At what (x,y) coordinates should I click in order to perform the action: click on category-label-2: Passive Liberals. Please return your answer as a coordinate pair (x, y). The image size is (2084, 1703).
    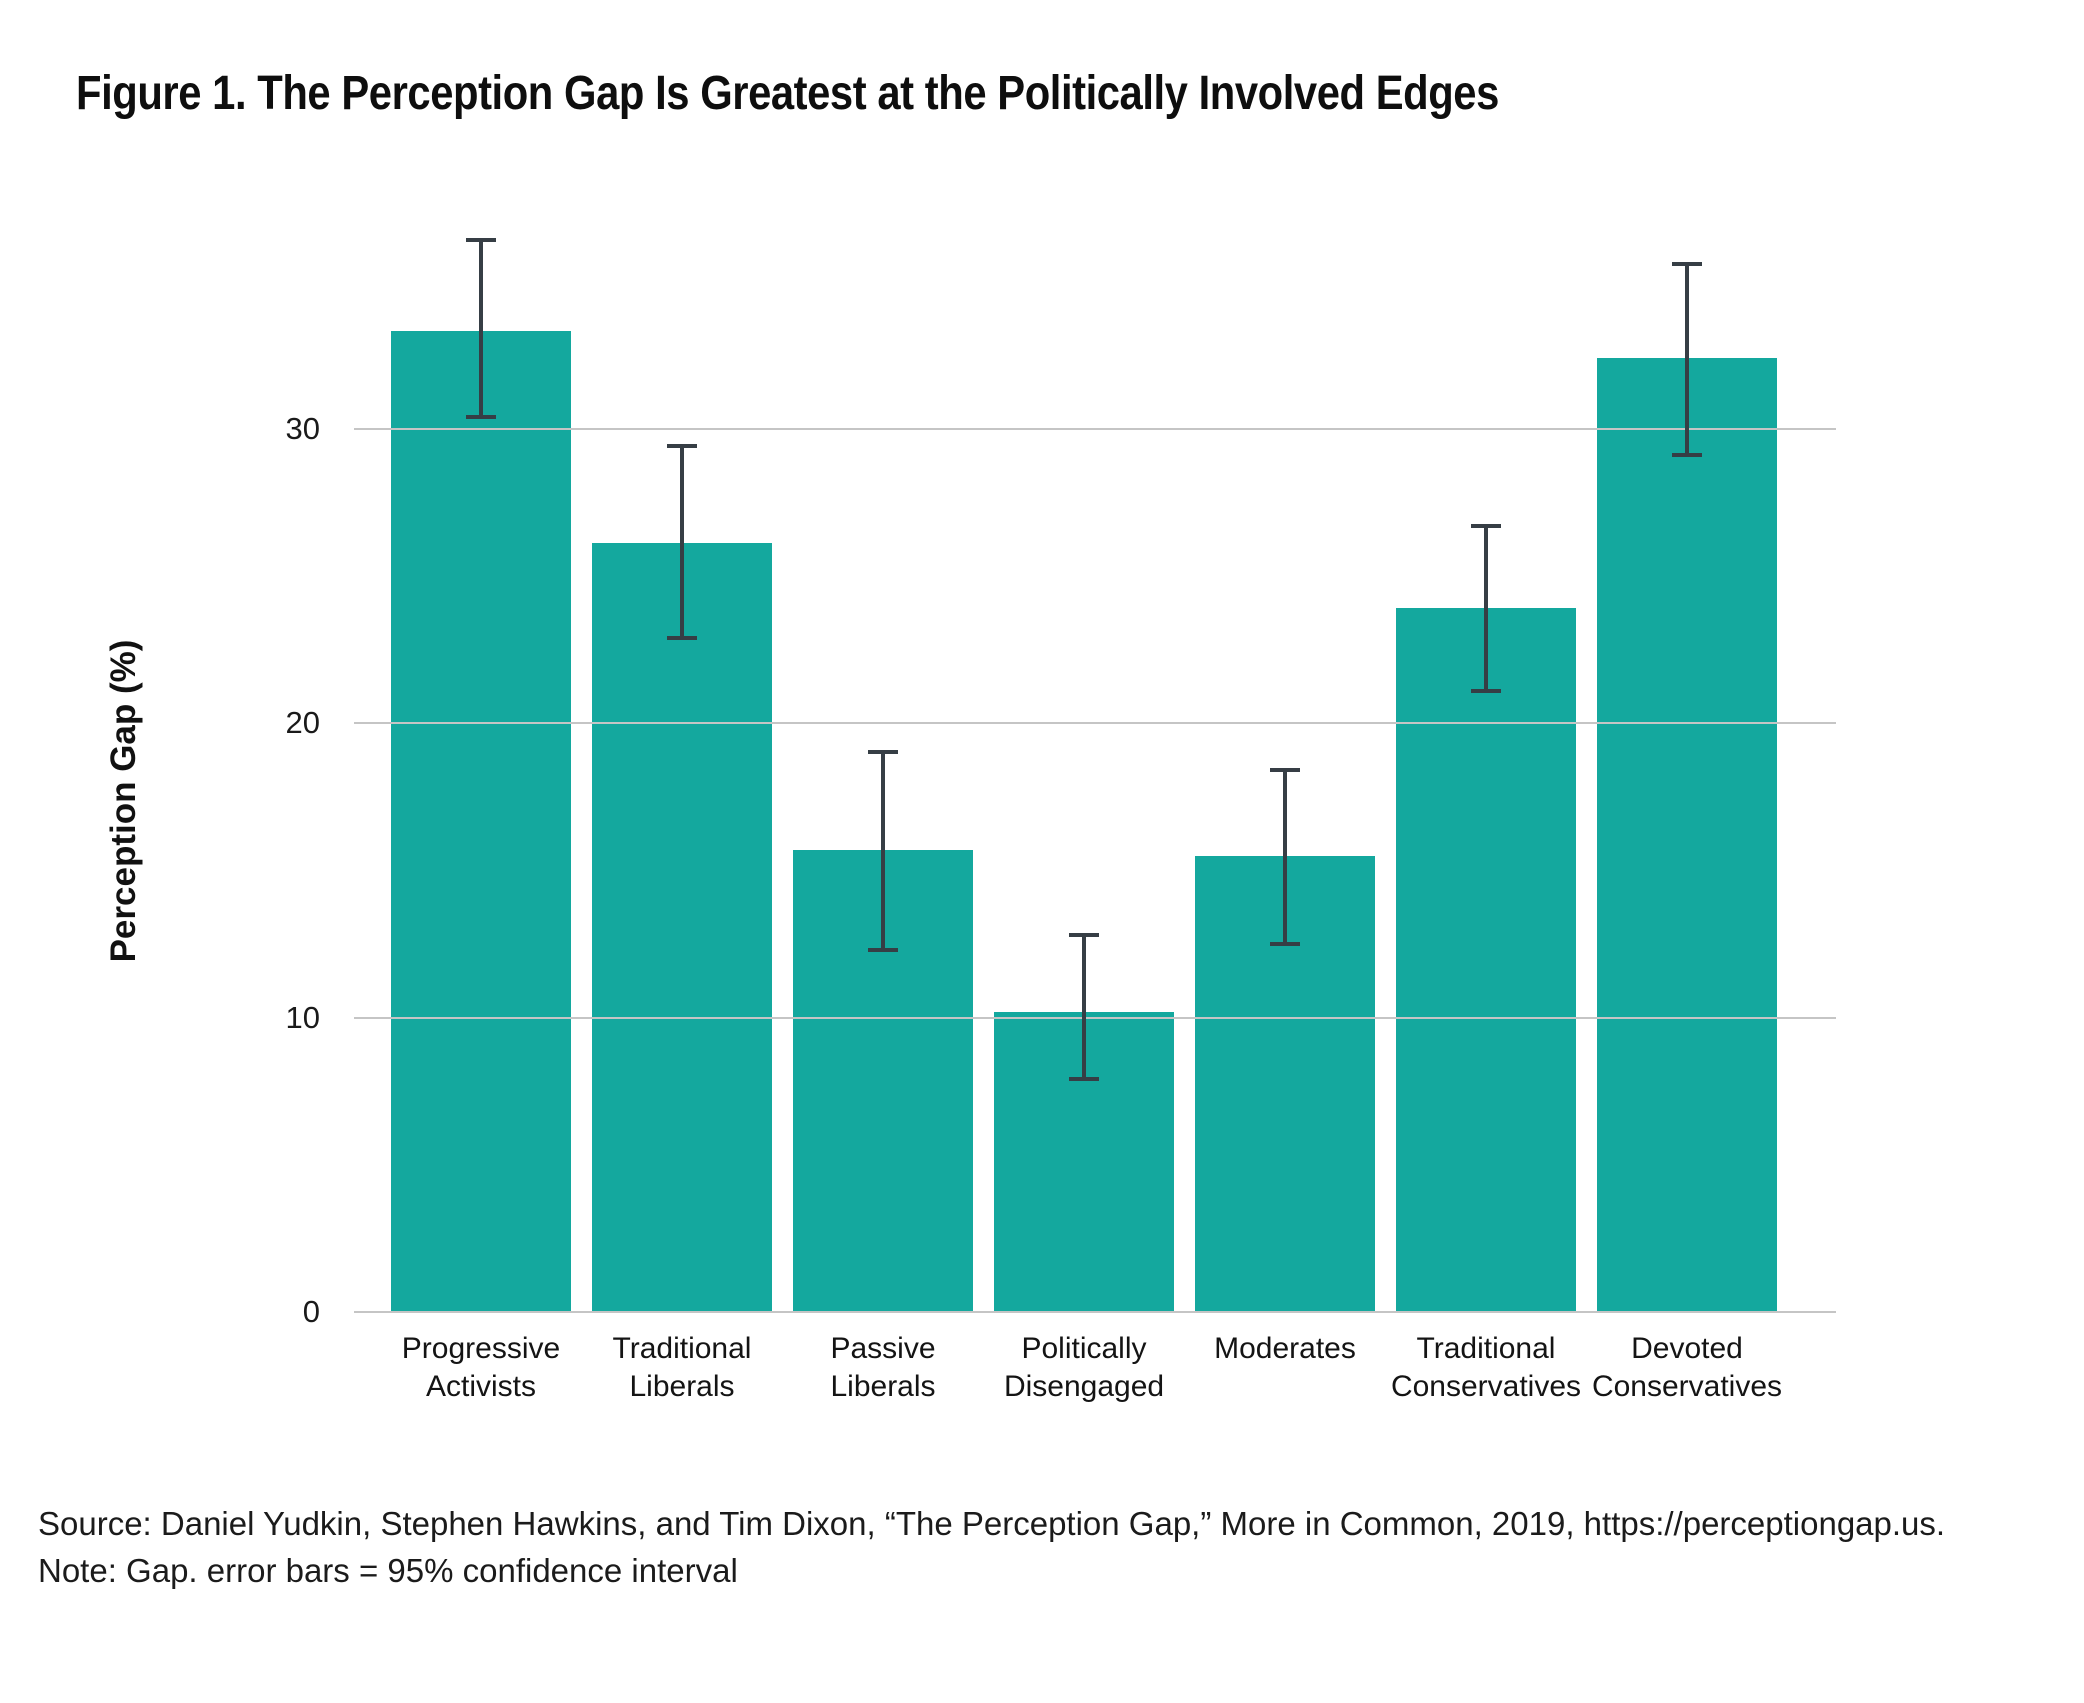
    Looking at the image, I should click on (883, 1368).